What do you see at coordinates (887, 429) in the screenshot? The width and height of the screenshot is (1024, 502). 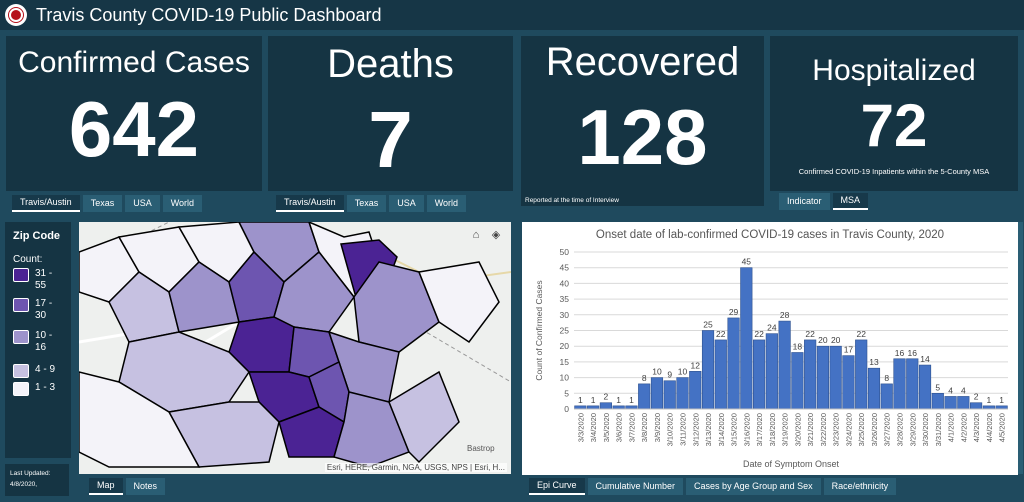 I see `x-tick-label: 3/27/2020` at bounding box center [887, 429].